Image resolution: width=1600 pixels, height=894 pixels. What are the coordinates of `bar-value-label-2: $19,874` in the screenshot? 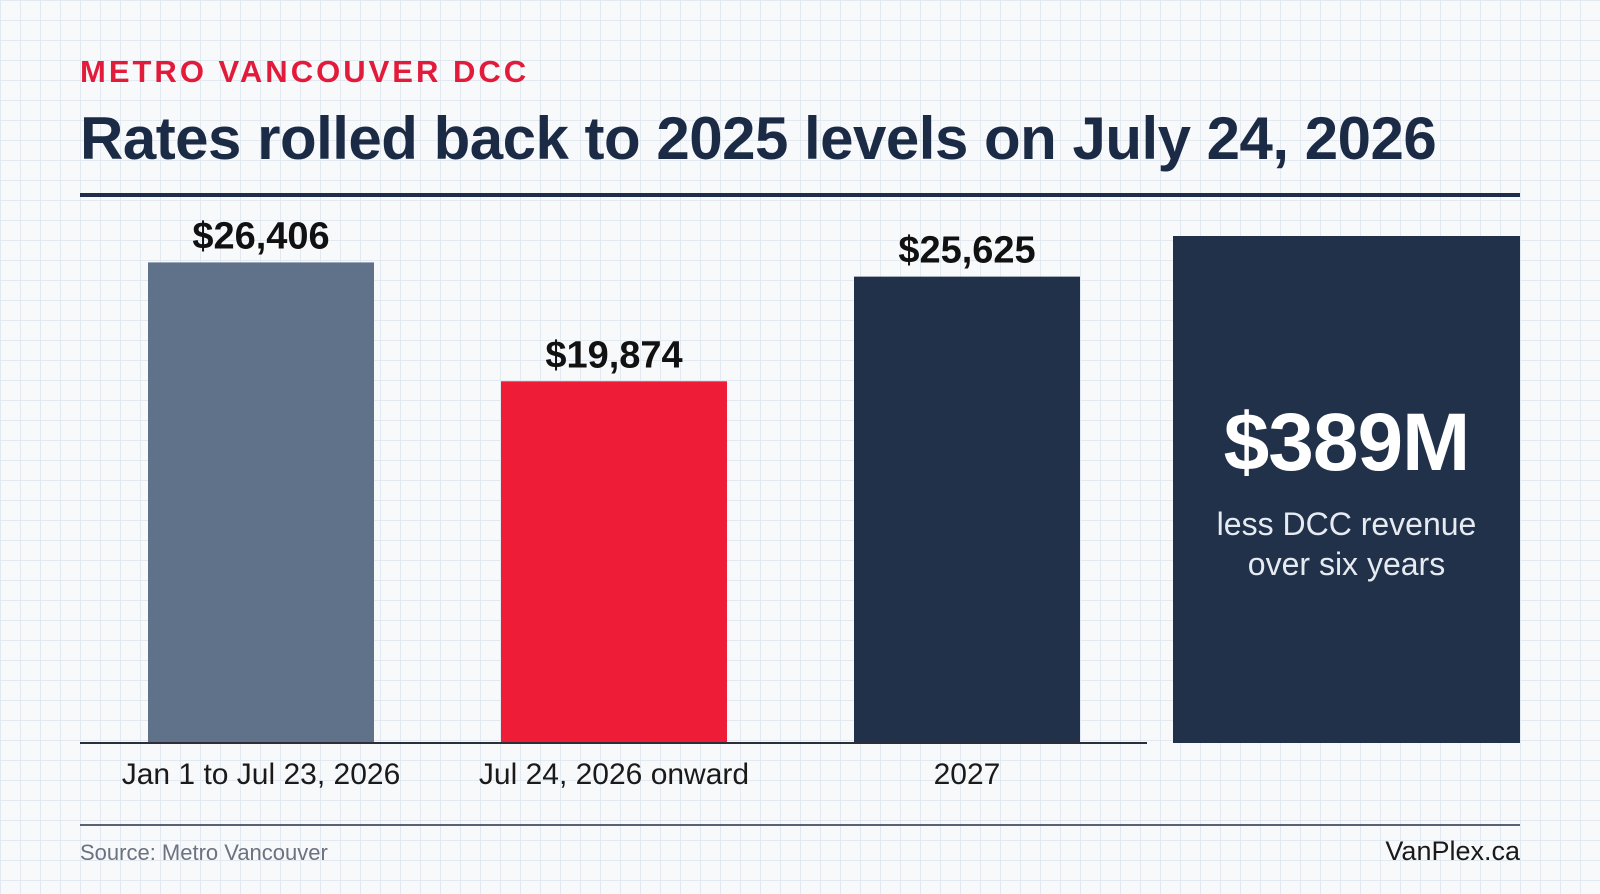 It's located at (613, 355).